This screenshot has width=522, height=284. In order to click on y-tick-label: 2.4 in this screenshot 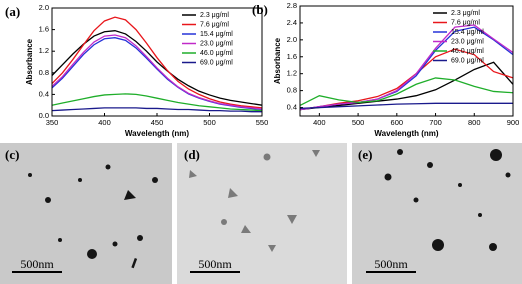, I will do `click(292, 22)`.